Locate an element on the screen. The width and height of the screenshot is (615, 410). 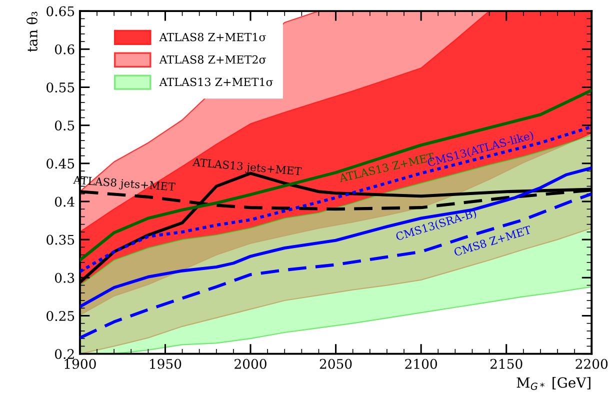
y-tick-label: 0.45 is located at coordinates (60, 163).